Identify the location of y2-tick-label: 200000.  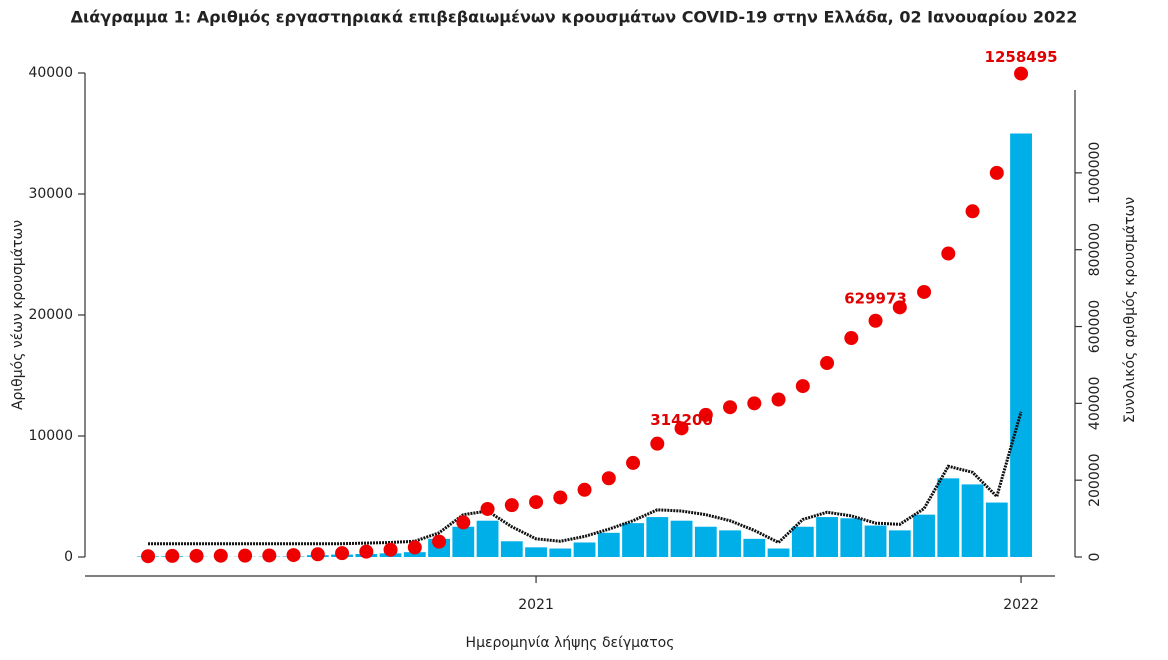
(1095, 479).